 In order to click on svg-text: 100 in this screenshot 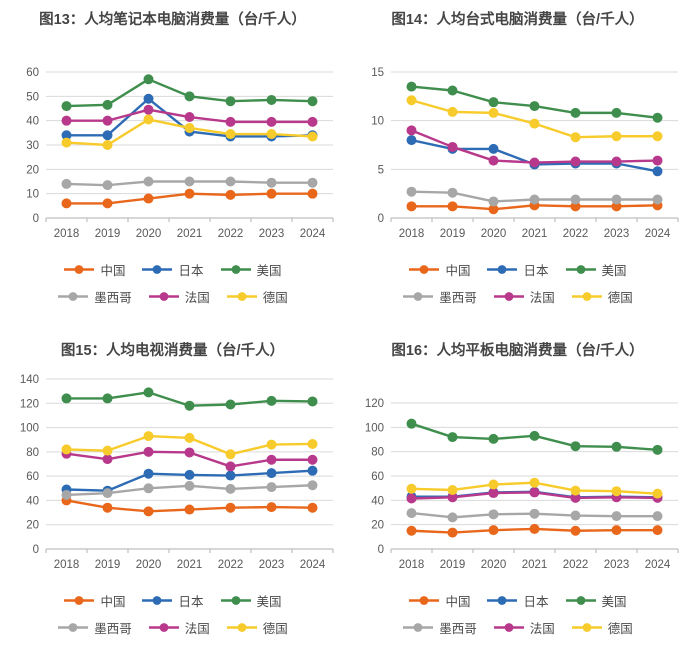, I will do `click(374, 428)`.